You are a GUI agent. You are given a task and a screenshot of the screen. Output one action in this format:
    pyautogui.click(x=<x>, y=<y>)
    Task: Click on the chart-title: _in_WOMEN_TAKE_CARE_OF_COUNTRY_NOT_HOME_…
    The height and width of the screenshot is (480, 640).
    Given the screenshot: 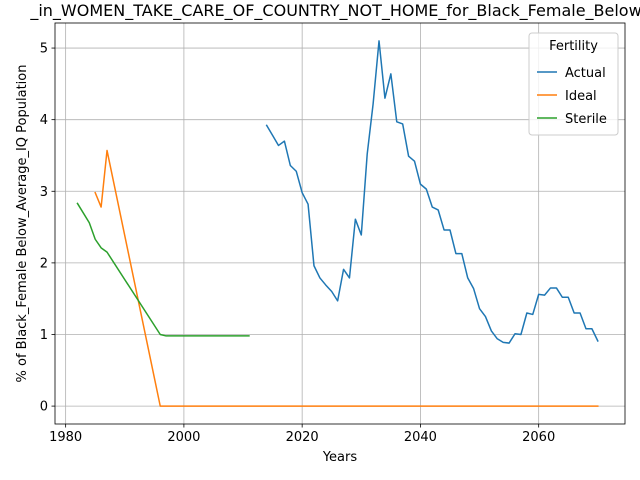 What is the action you would take?
    pyautogui.click(x=334, y=11)
    